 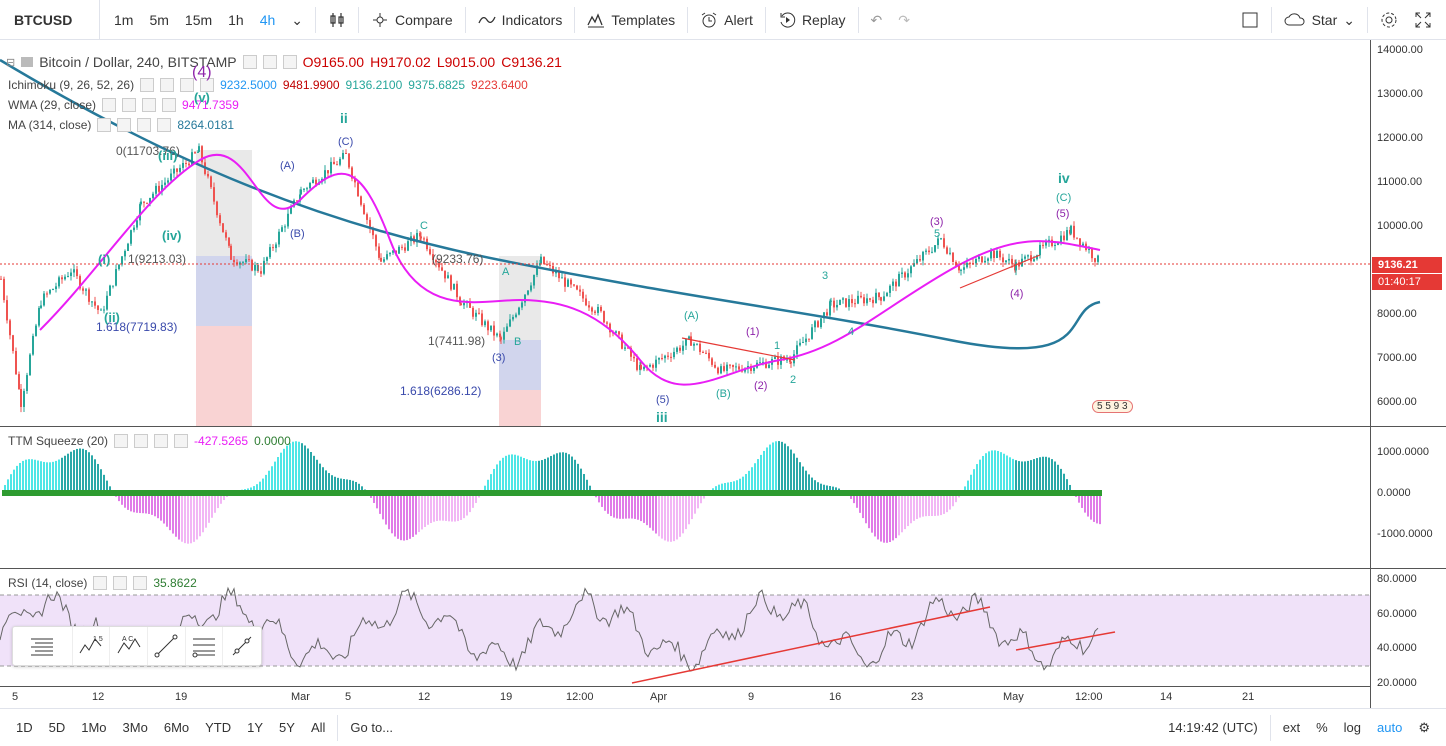 I want to click on pane-divider-ttm, so click(x=723, y=426).